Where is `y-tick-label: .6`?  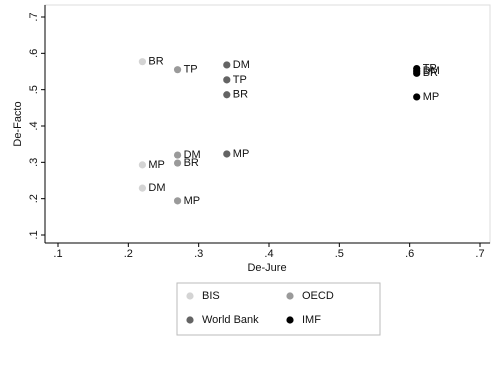
y-tick-label: .6 is located at coordinates (34, 53).